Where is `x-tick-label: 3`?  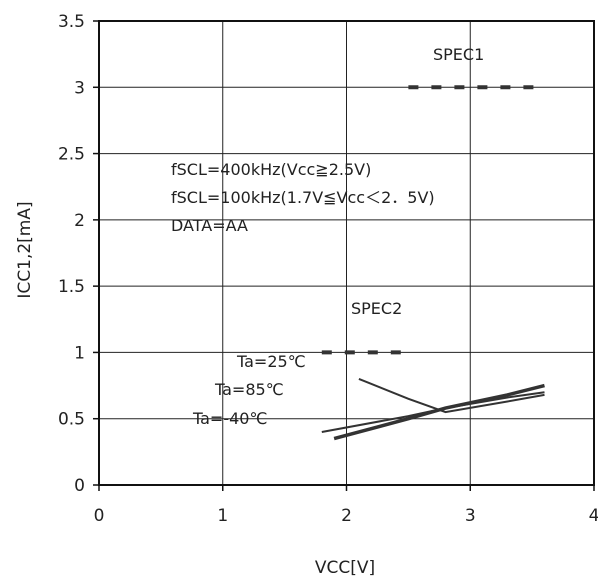 x-tick-label: 3 is located at coordinates (470, 516).